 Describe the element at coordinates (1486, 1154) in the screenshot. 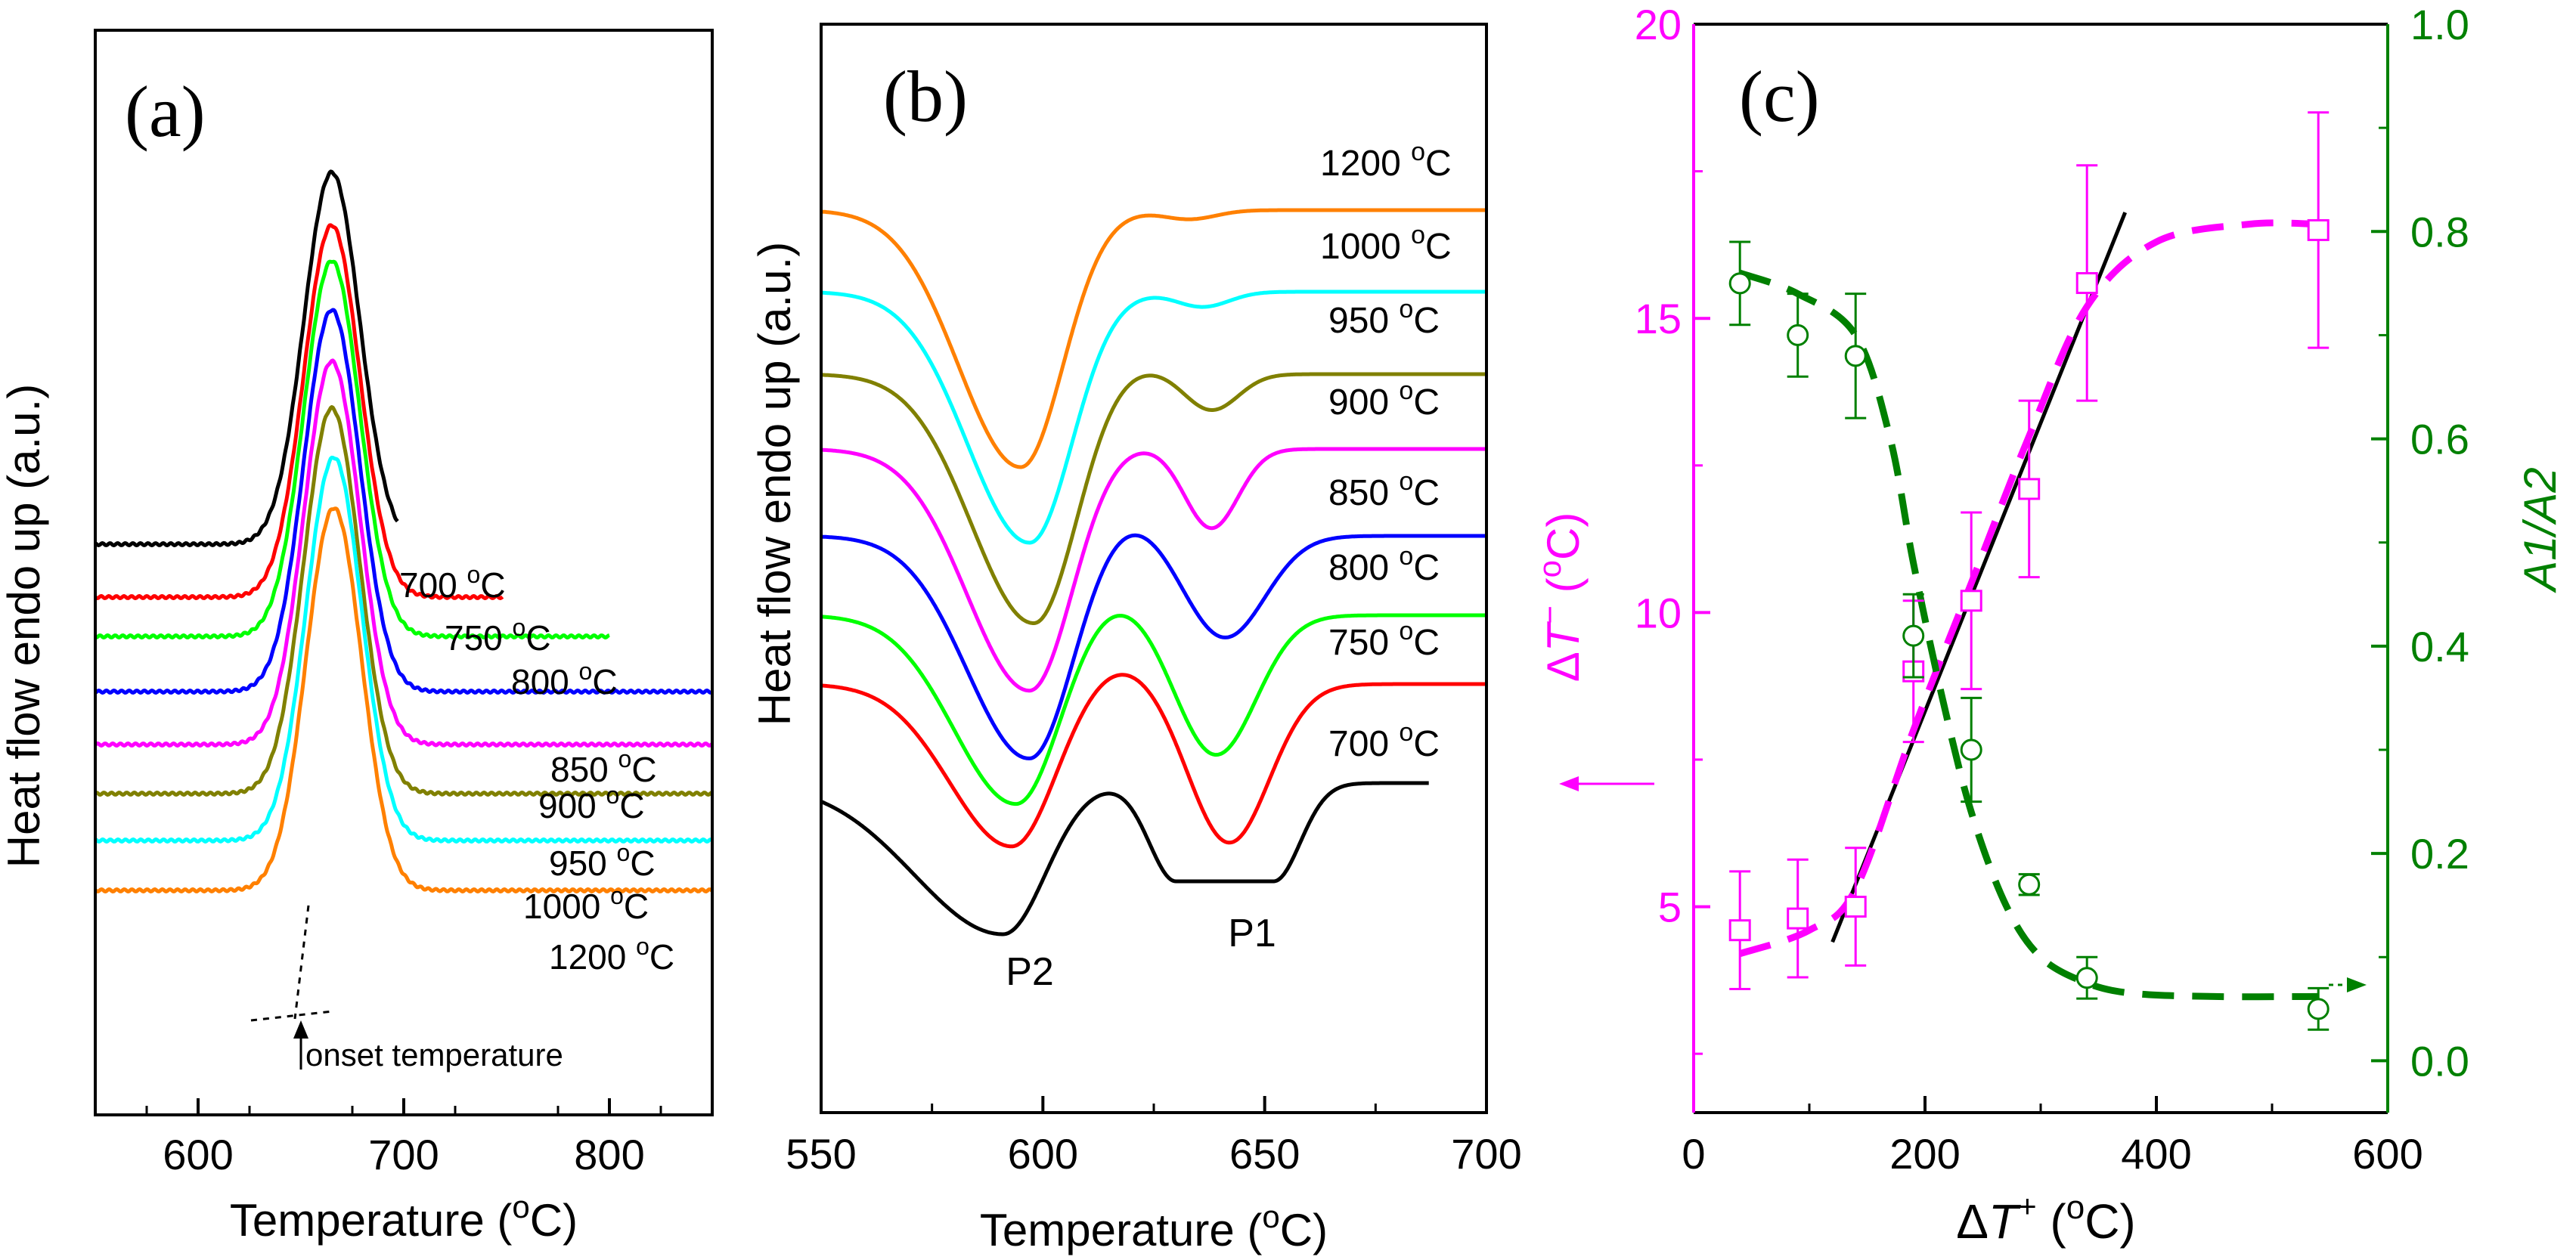

I see `panel-b-xtick-label-3: 700` at that location.